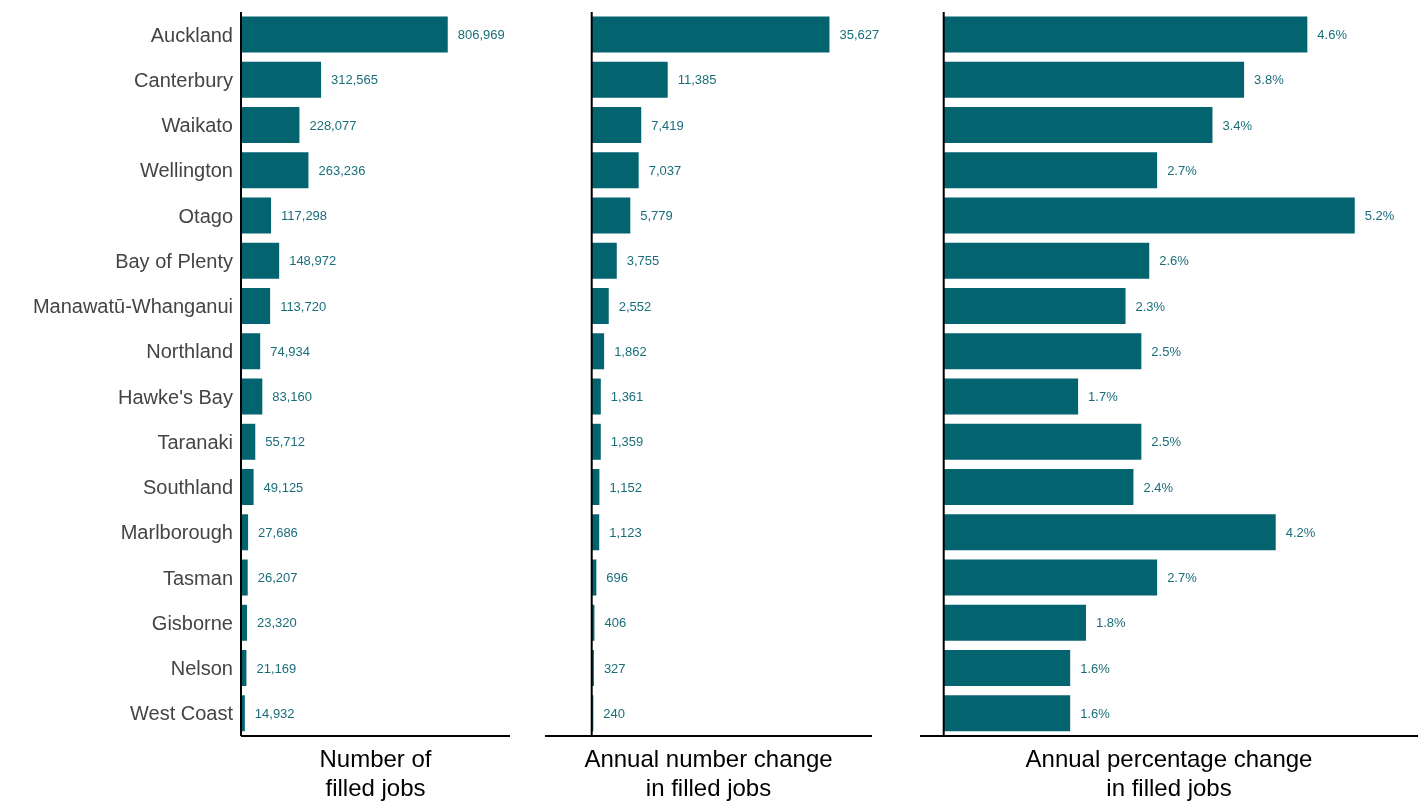 This screenshot has height=805, width=1426. What do you see at coordinates (708, 773) in the screenshot?
I see `x-axis-title: Annual number change in filled jobs` at bounding box center [708, 773].